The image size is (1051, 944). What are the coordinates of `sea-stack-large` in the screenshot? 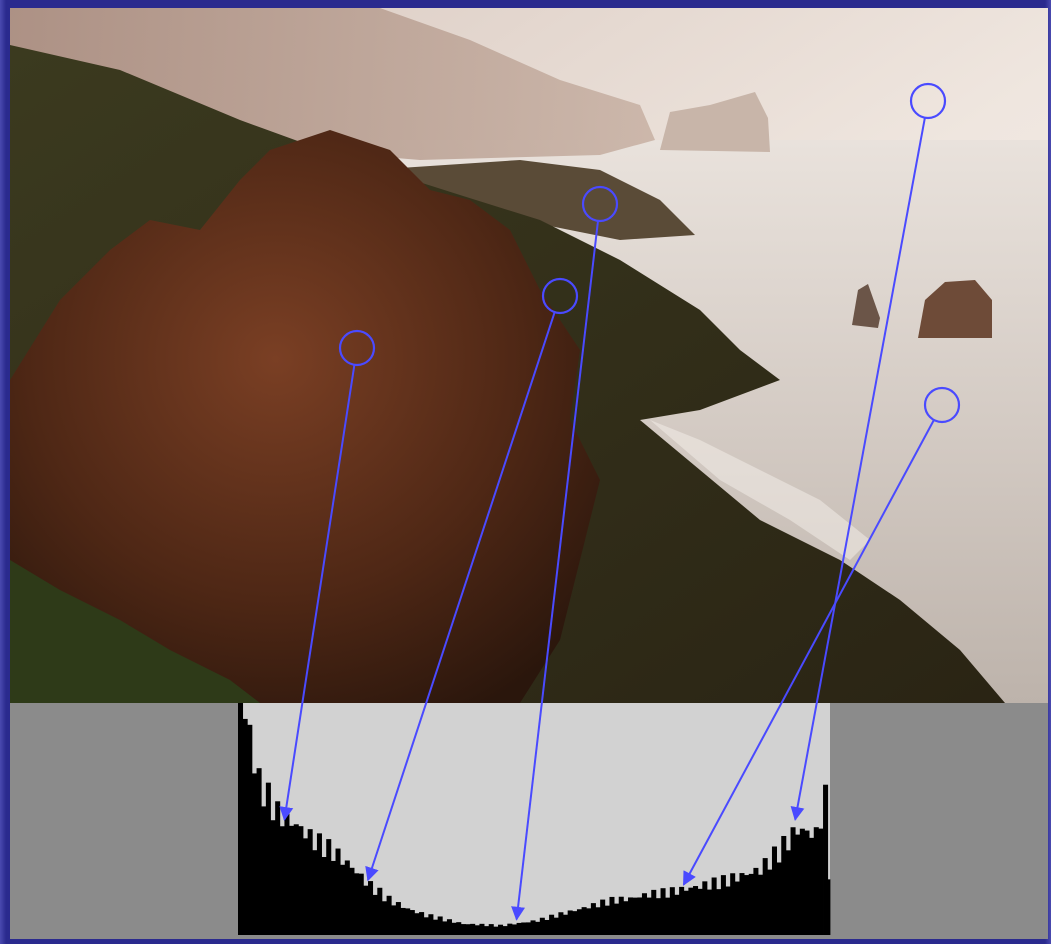 It's located at (715, 122).